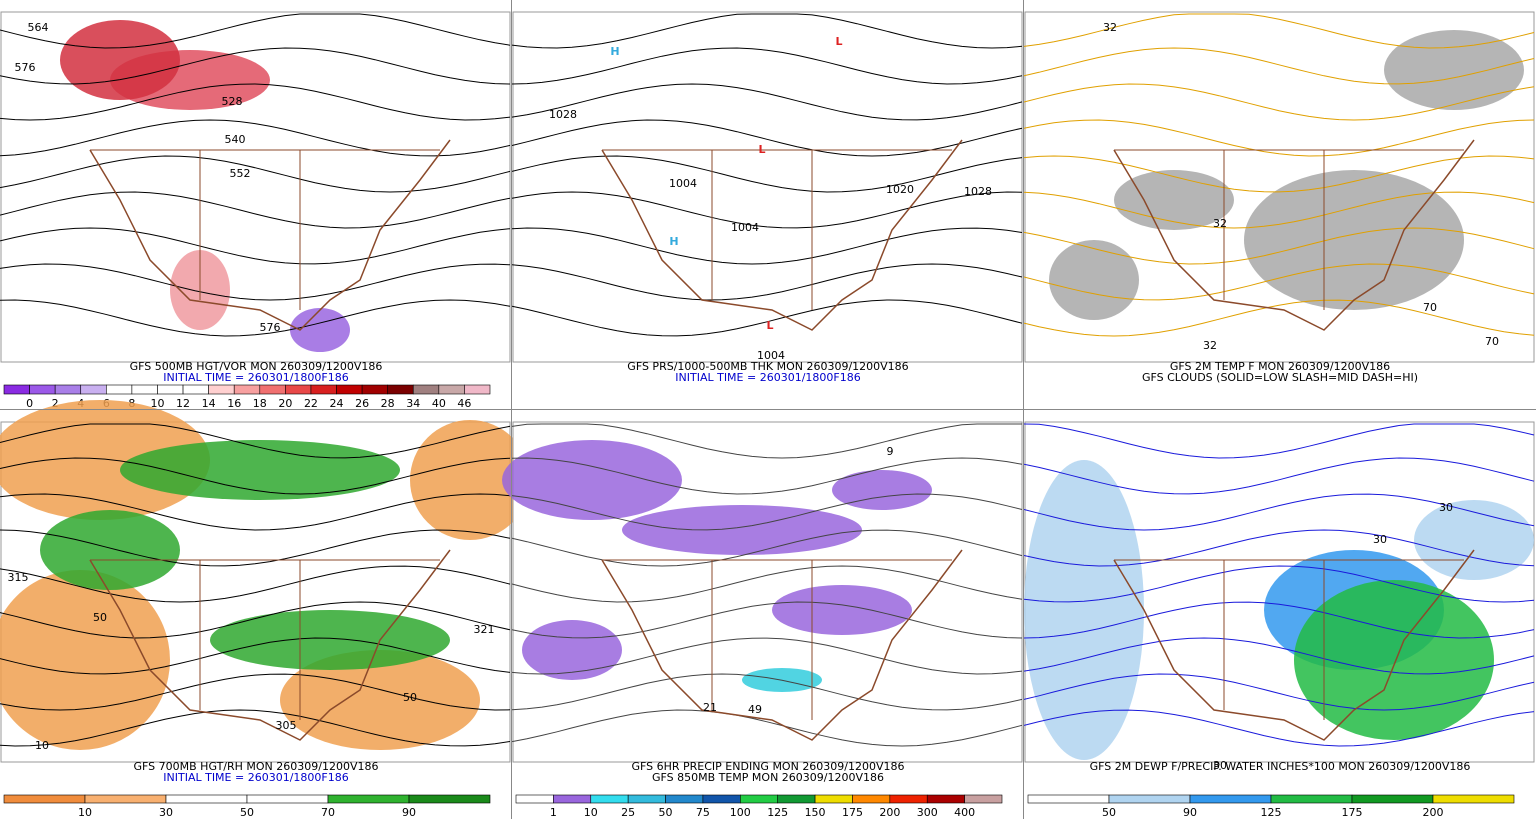 Image resolution: width=1536 pixels, height=819 pixels. Describe the element at coordinates (166, 812) in the screenshot. I see `colorbar-label: 30` at that location.